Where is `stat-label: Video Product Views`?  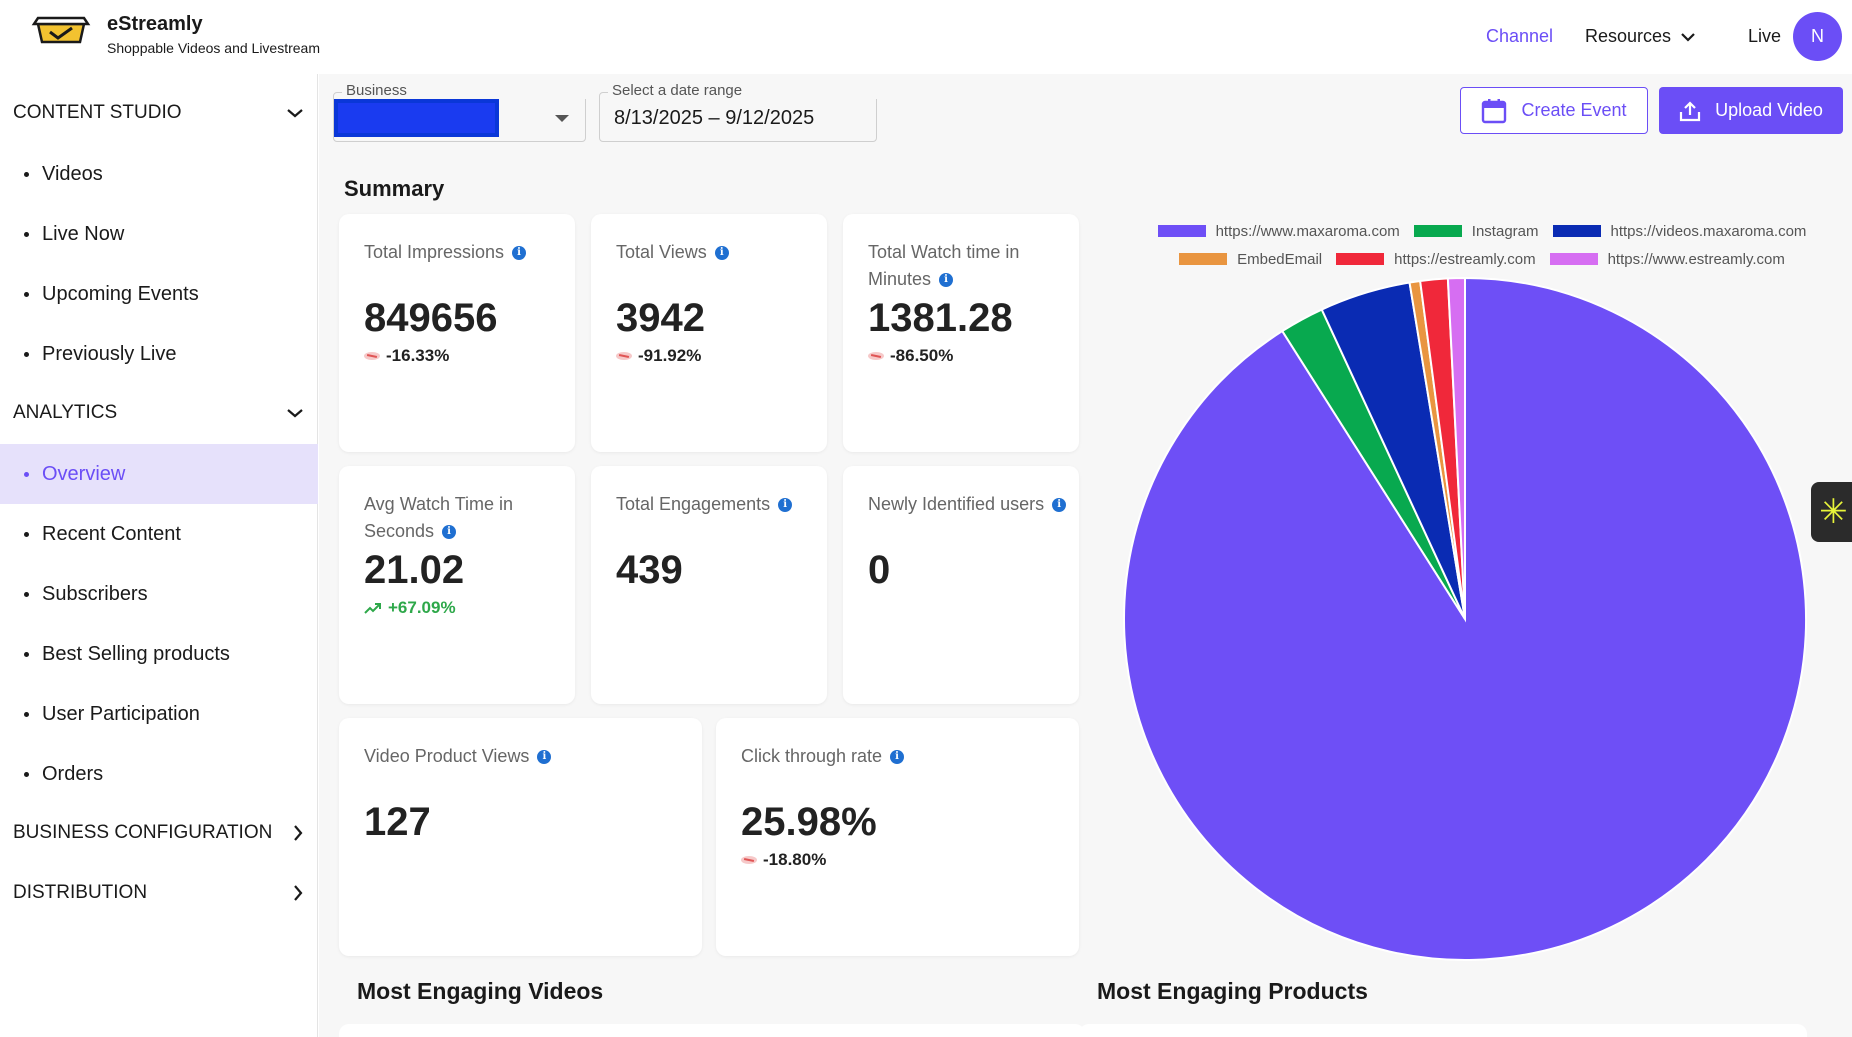 stat-label: Video Product Views is located at coordinates (447, 756).